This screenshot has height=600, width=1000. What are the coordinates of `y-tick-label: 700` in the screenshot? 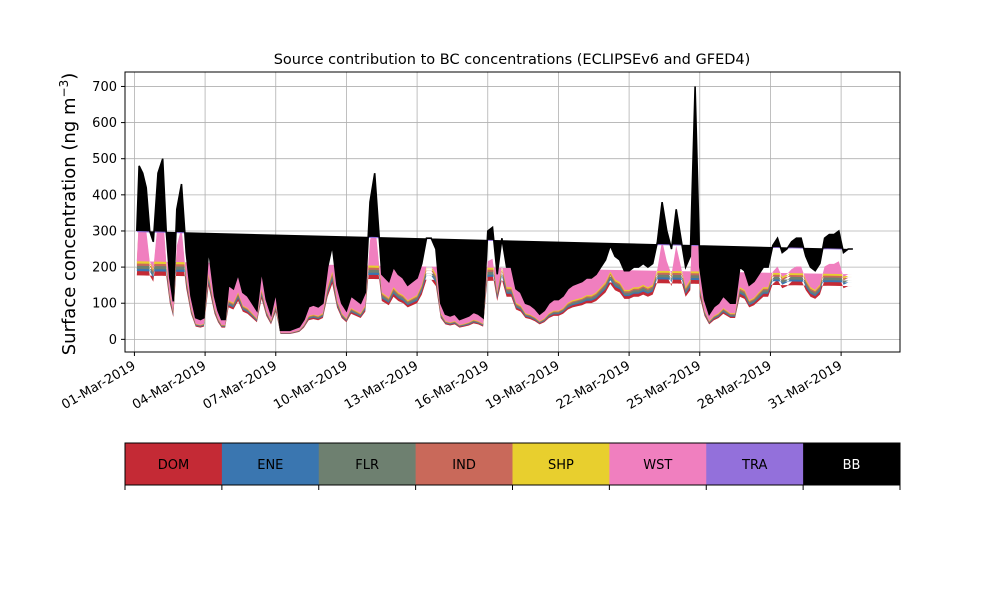 It's located at (104, 87).